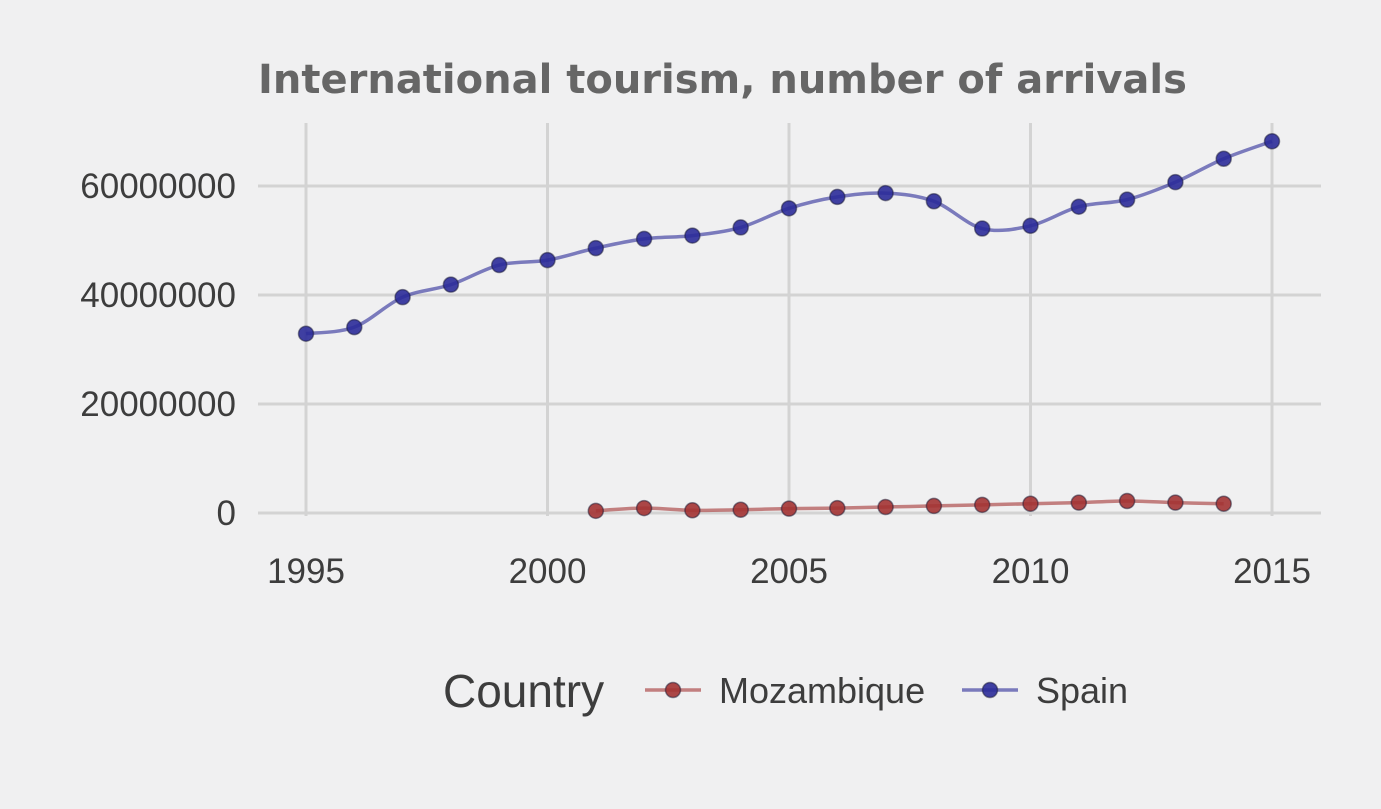  What do you see at coordinates (909, 506) in the screenshot?
I see `series-mozambique` at bounding box center [909, 506].